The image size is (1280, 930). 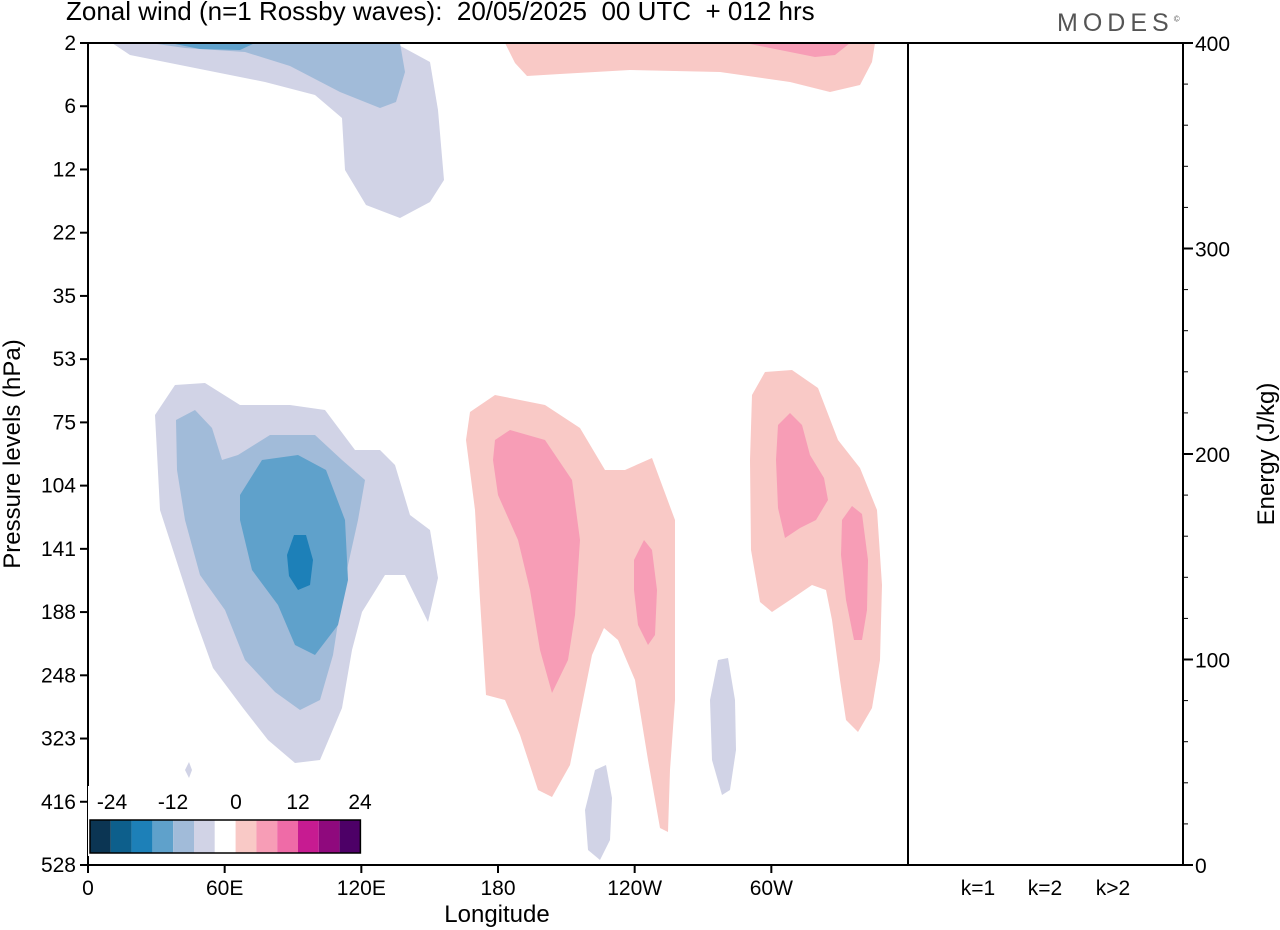 I want to click on contour-pos-light-right, so click(x=802, y=475).